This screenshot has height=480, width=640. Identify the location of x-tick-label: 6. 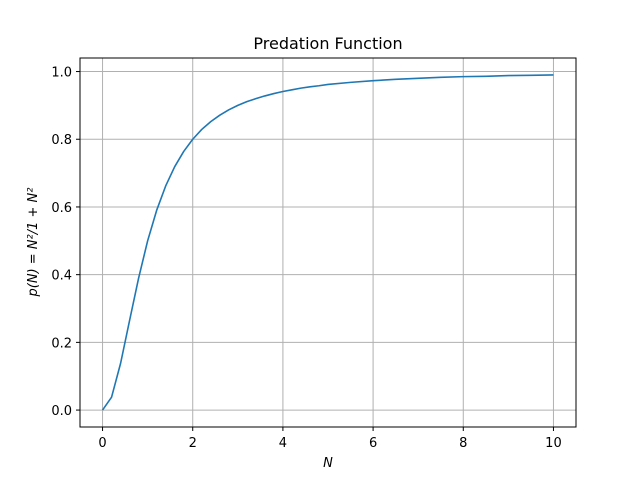
(373, 443).